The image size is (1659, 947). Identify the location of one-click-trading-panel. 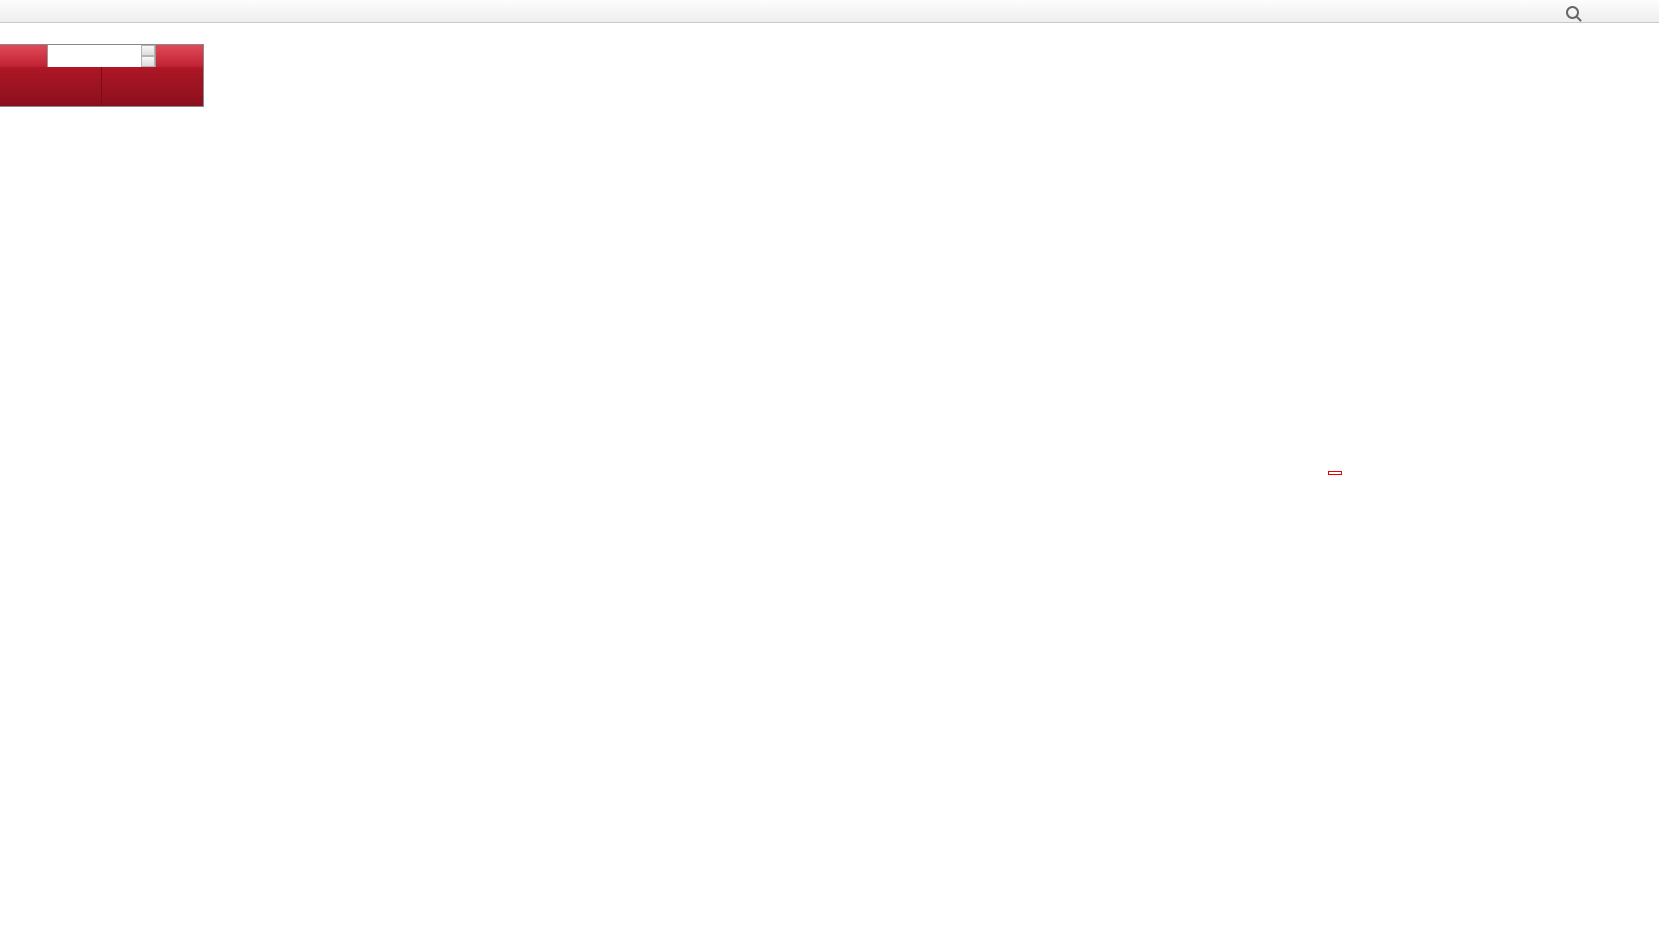
(102, 75).